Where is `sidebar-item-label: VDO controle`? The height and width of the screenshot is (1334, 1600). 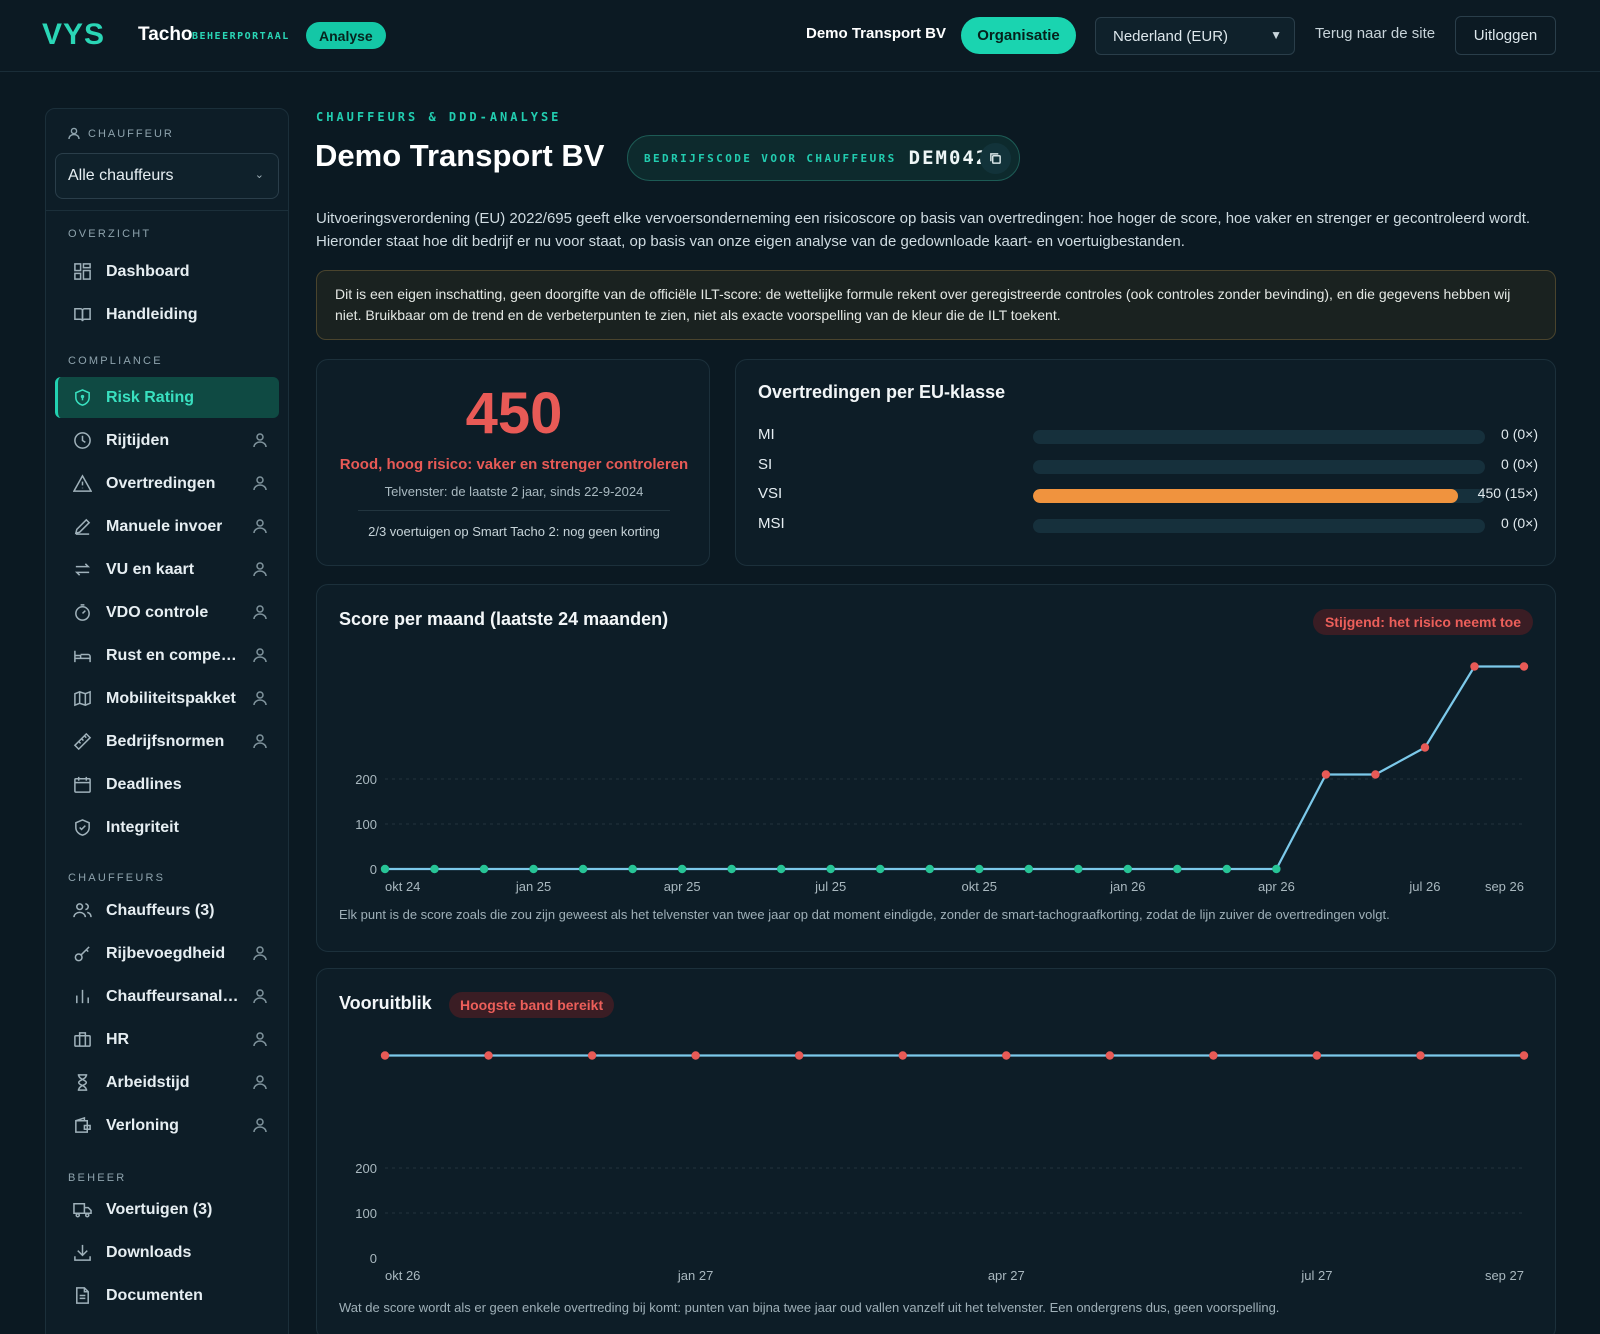
sidebar-item-label: VDO controle is located at coordinates (157, 612).